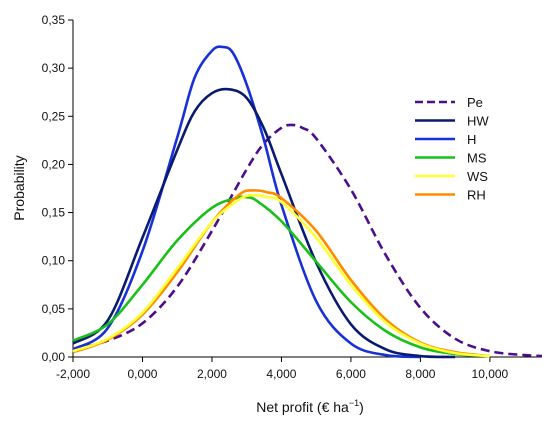 The width and height of the screenshot is (550, 431). Describe the element at coordinates (452, 149) in the screenshot. I see `legend: Pe HW H MS WS RH` at that location.